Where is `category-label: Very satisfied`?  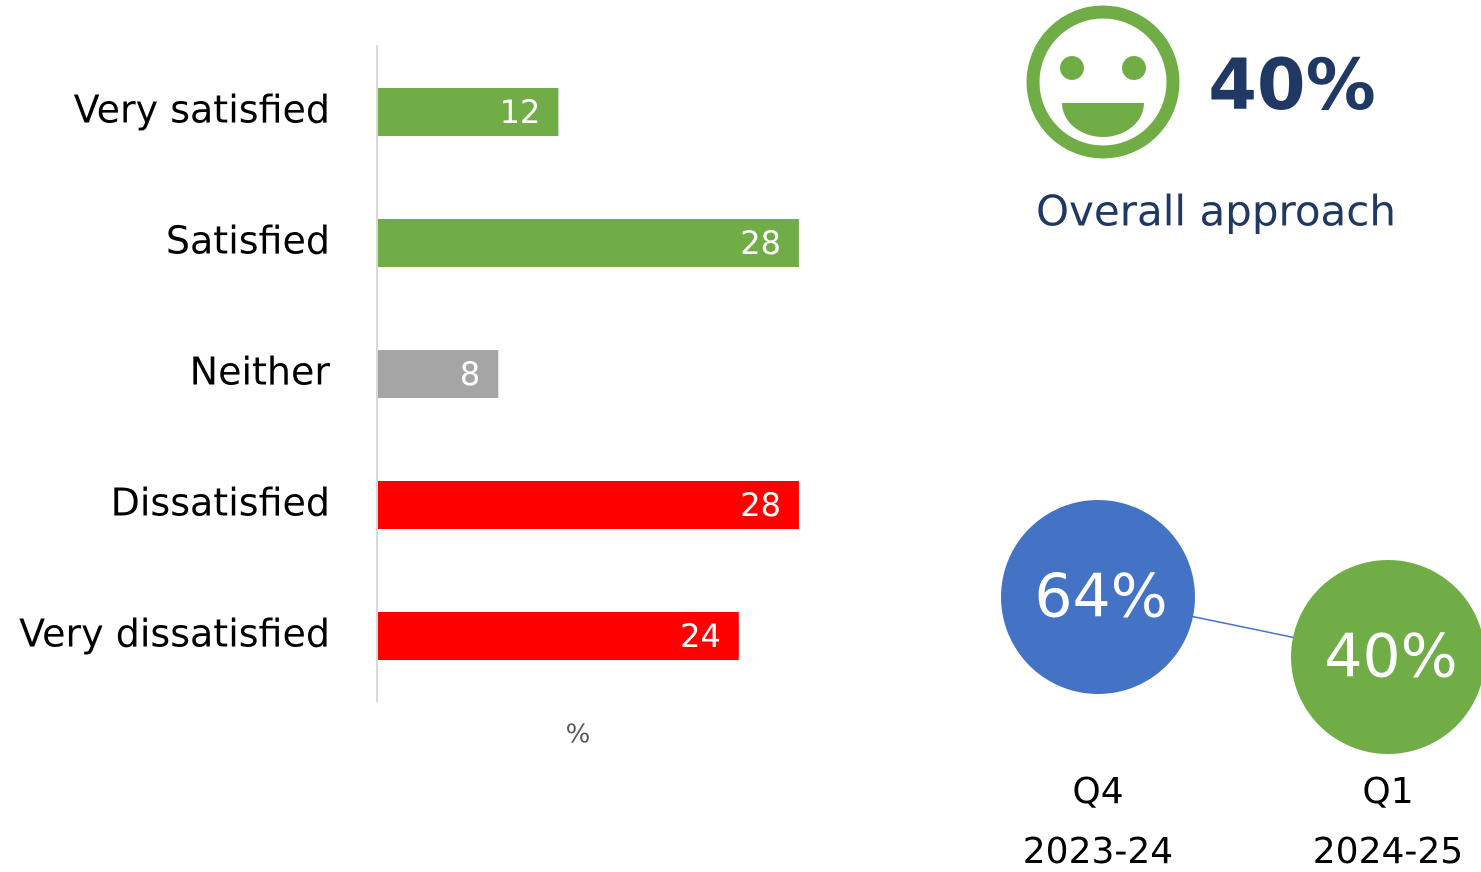 category-label: Very satisfied is located at coordinates (202, 110).